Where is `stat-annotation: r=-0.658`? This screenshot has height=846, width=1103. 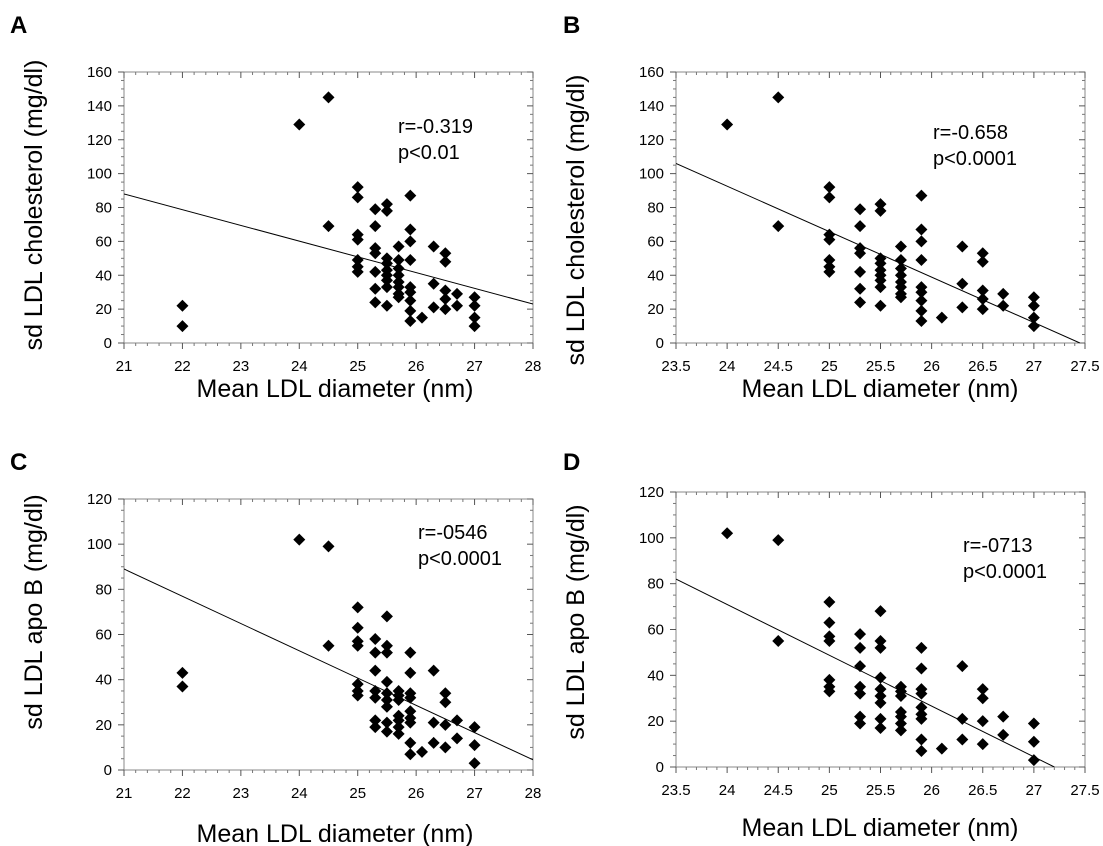
stat-annotation: r=-0.658 is located at coordinates (970, 133).